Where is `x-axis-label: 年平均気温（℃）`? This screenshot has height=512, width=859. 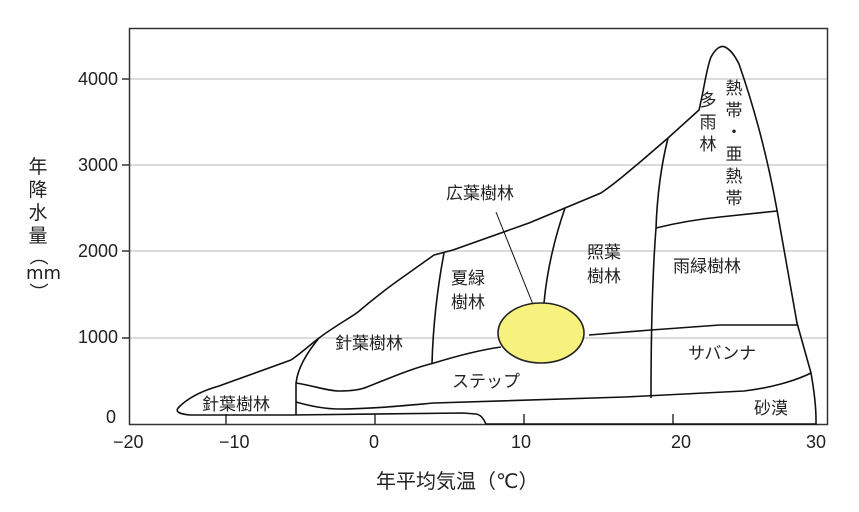
x-axis-label: 年平均気温（℃） is located at coordinates (457, 481).